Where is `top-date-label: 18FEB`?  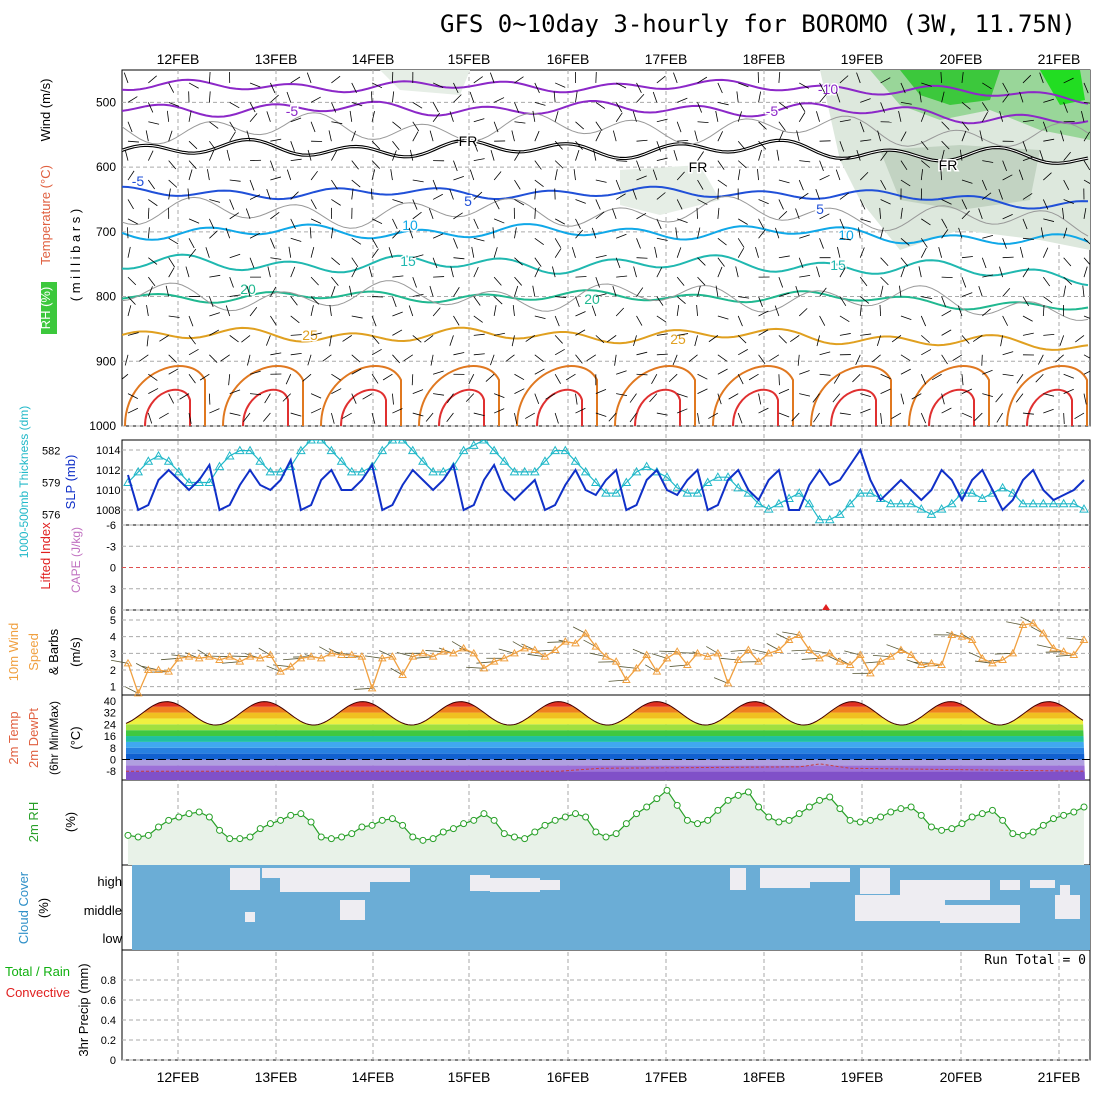
top-date-label: 18FEB is located at coordinates (764, 59).